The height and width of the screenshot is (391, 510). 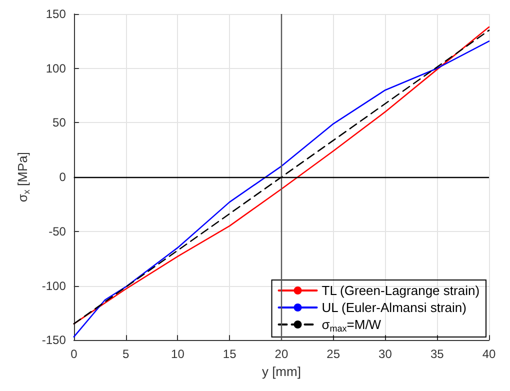 What do you see at coordinates (281, 371) in the screenshot?
I see `x-axis-title: y [mm]` at bounding box center [281, 371].